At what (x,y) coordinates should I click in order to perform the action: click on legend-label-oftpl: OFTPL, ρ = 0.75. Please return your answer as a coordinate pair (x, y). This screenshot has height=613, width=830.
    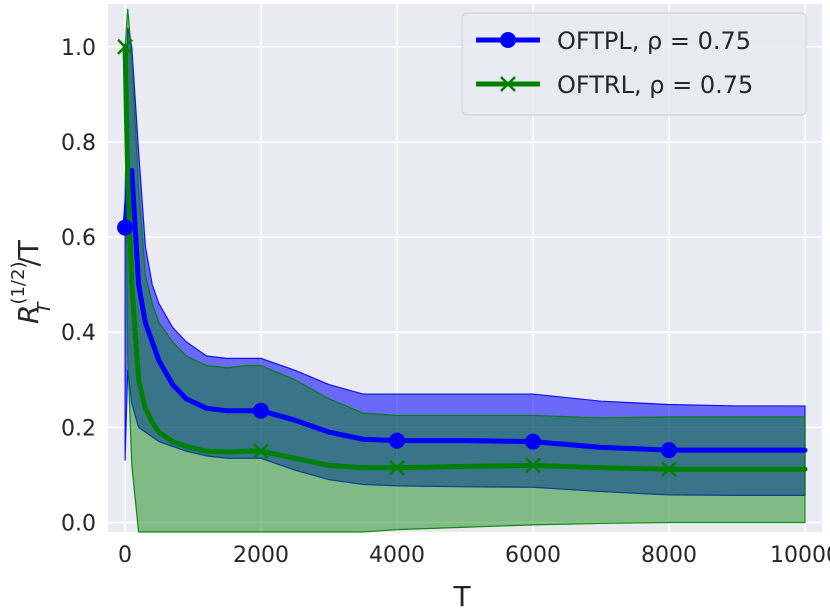
    Looking at the image, I should click on (654, 41).